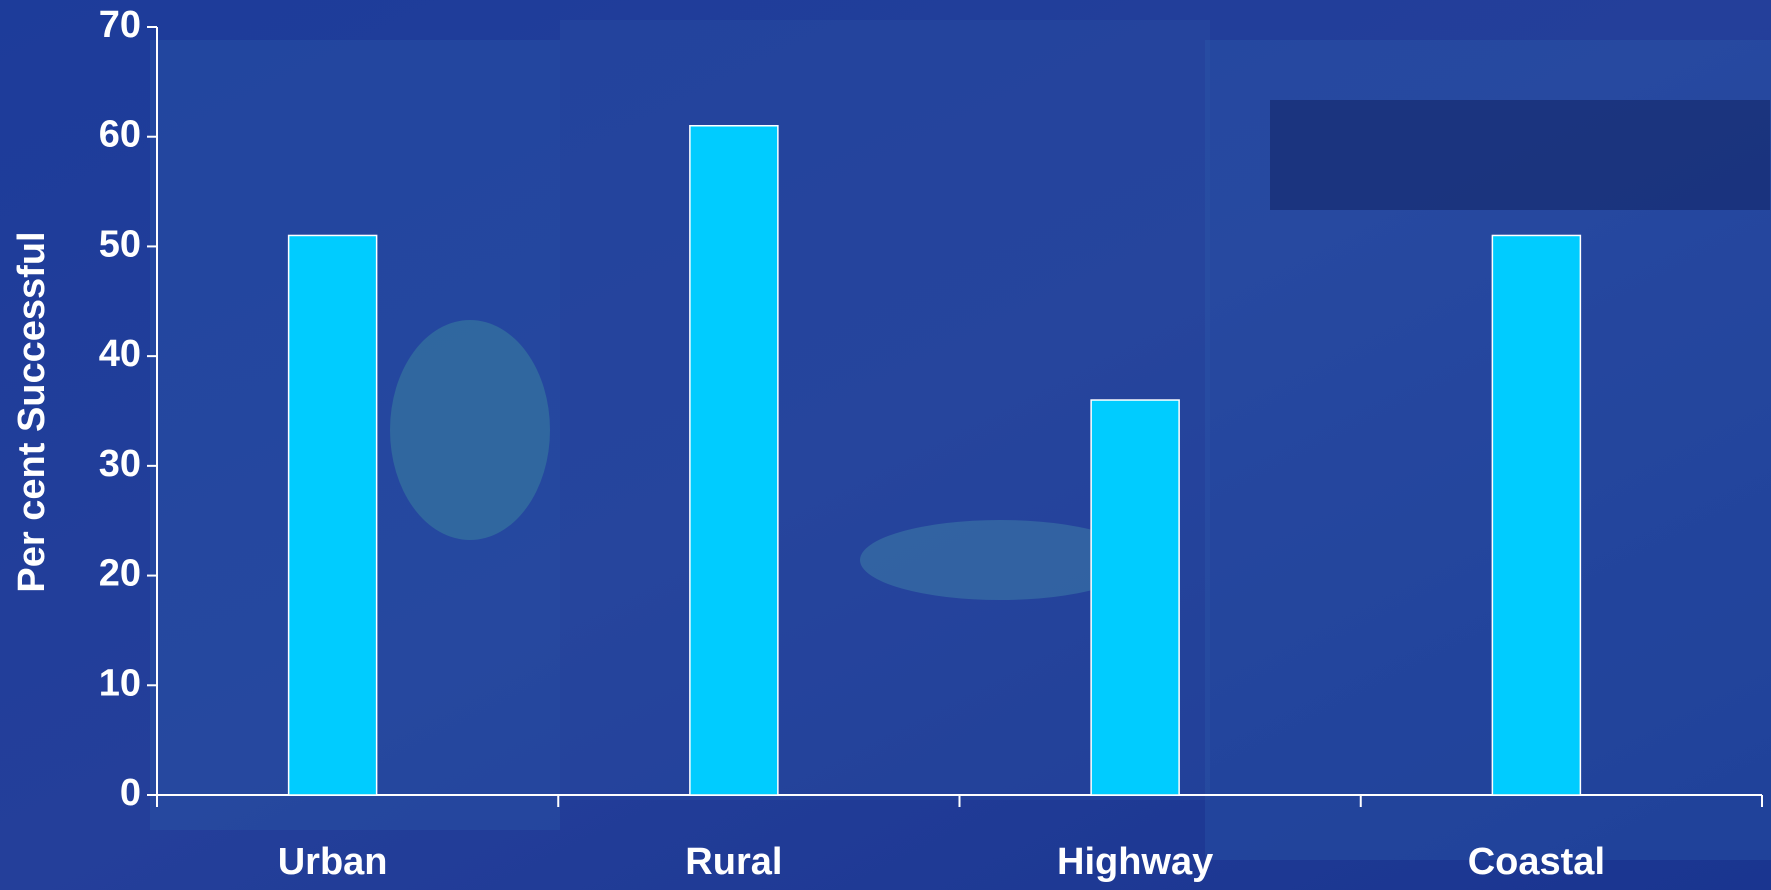 Image resolution: width=1771 pixels, height=890 pixels. Describe the element at coordinates (333, 862) in the screenshot. I see `x-tick-label: Urban` at that location.